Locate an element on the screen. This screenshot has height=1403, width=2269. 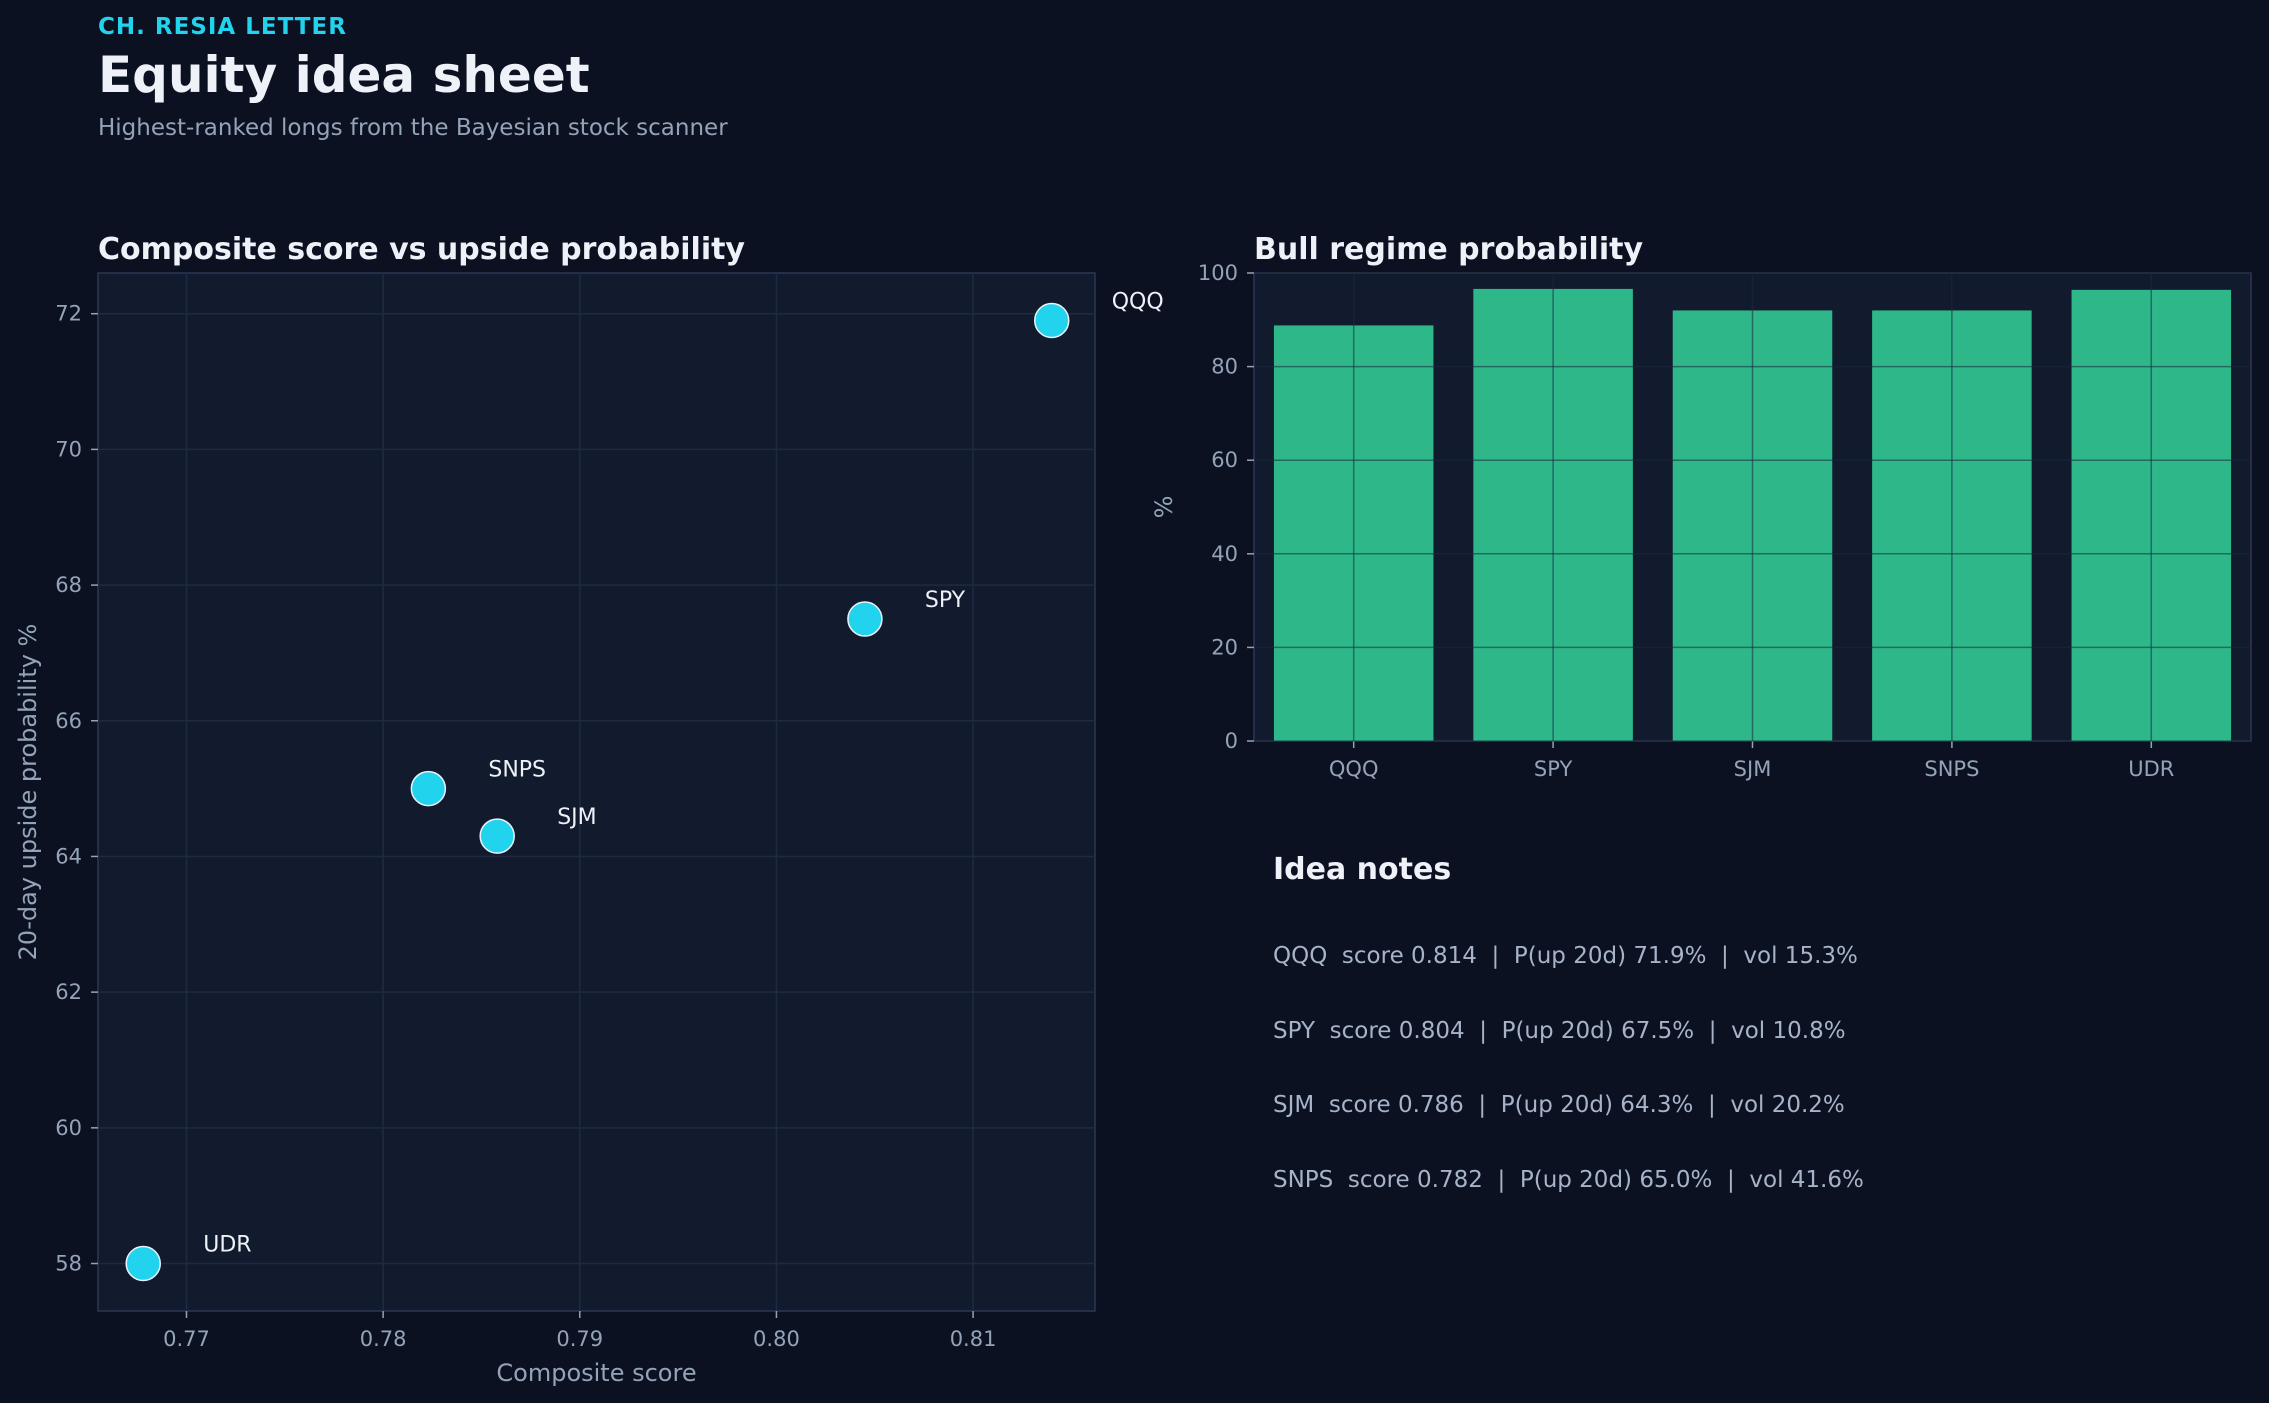
y-axis-label: % is located at coordinates (1164, 507).